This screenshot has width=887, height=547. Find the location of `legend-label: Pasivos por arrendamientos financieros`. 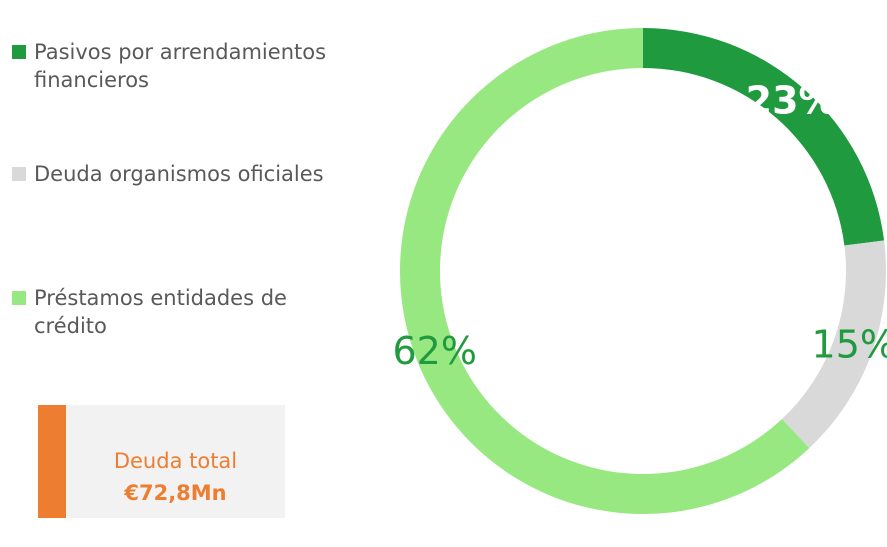

legend-label: Pasivos por arrendamientos financieros is located at coordinates (180, 66).